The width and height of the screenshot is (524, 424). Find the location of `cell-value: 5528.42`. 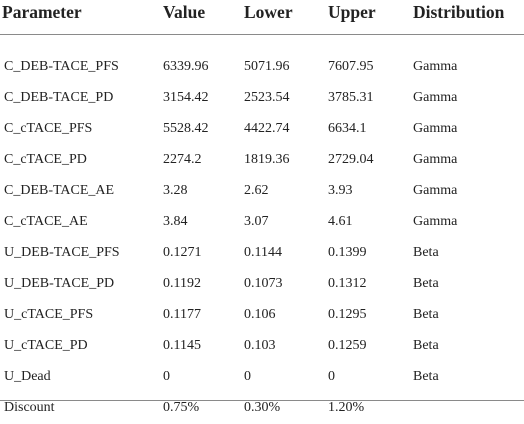

cell-value: 5528.42 is located at coordinates (186, 128).